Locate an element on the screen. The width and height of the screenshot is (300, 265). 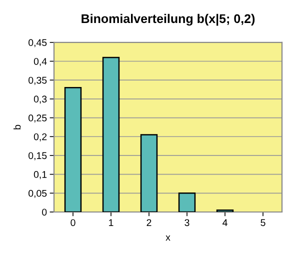
y-tick-label: 0,45 is located at coordinates (37, 43).